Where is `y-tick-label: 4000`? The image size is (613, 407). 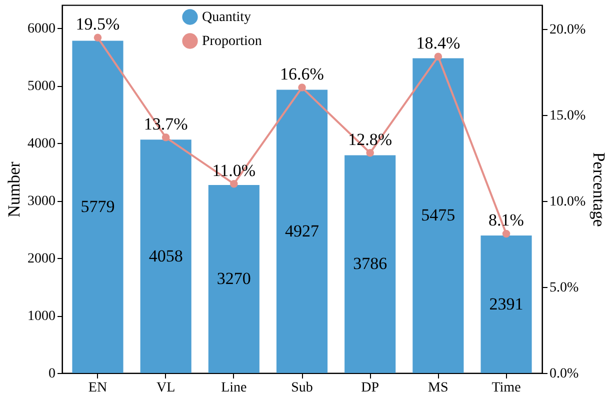
y-tick-label: 4000 is located at coordinates (42, 144).